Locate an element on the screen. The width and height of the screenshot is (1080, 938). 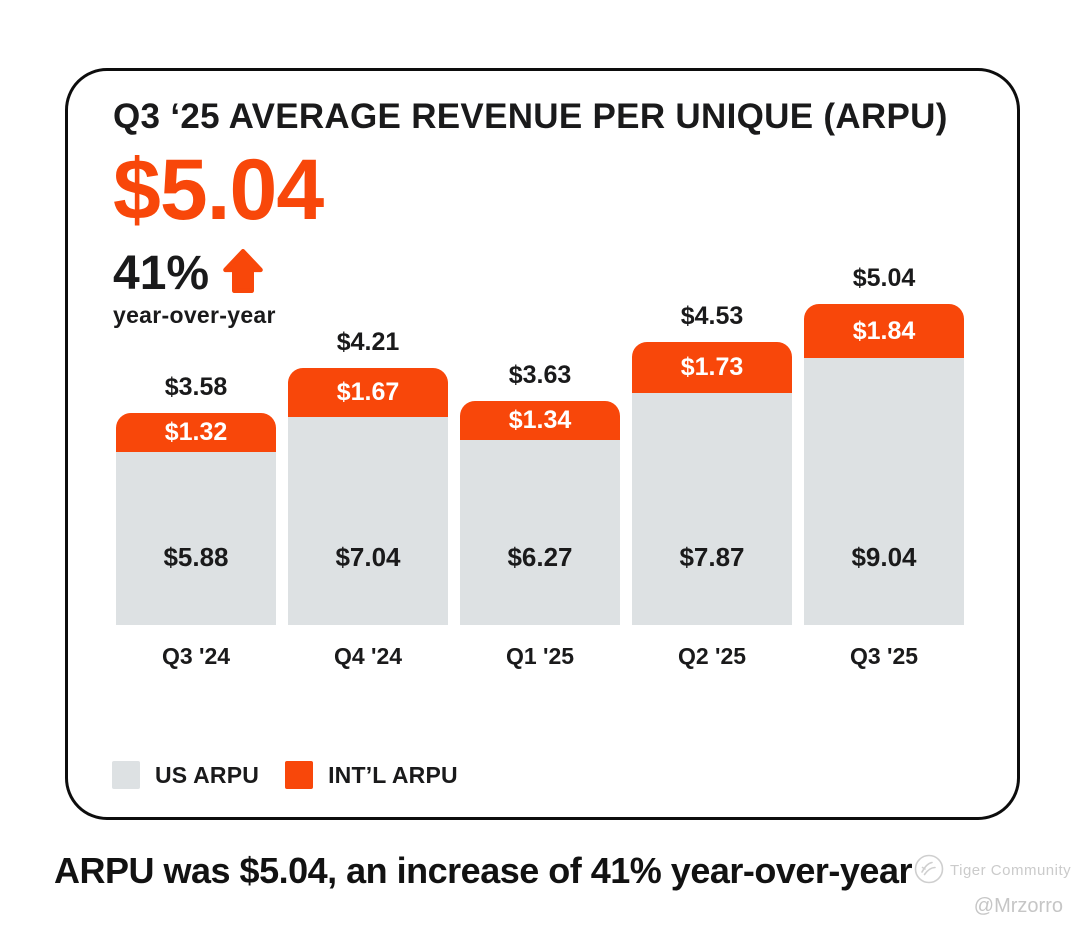
x-axis-labels: Q3 '24 Q4 '24 Q1 '25 Q2 '25 Q3 '25 is located at coordinates (540, 656).